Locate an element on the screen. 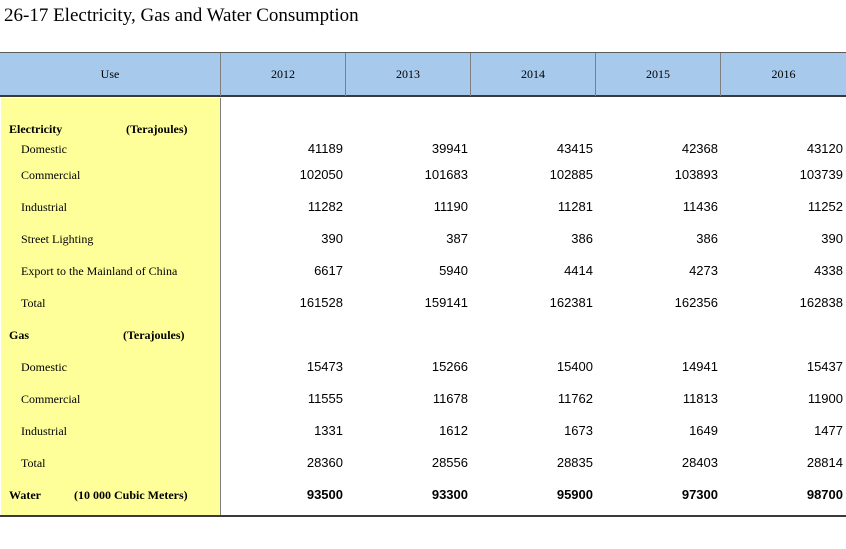 This screenshot has width=846, height=549. cell-2016: 103739 is located at coordinates (821, 174).